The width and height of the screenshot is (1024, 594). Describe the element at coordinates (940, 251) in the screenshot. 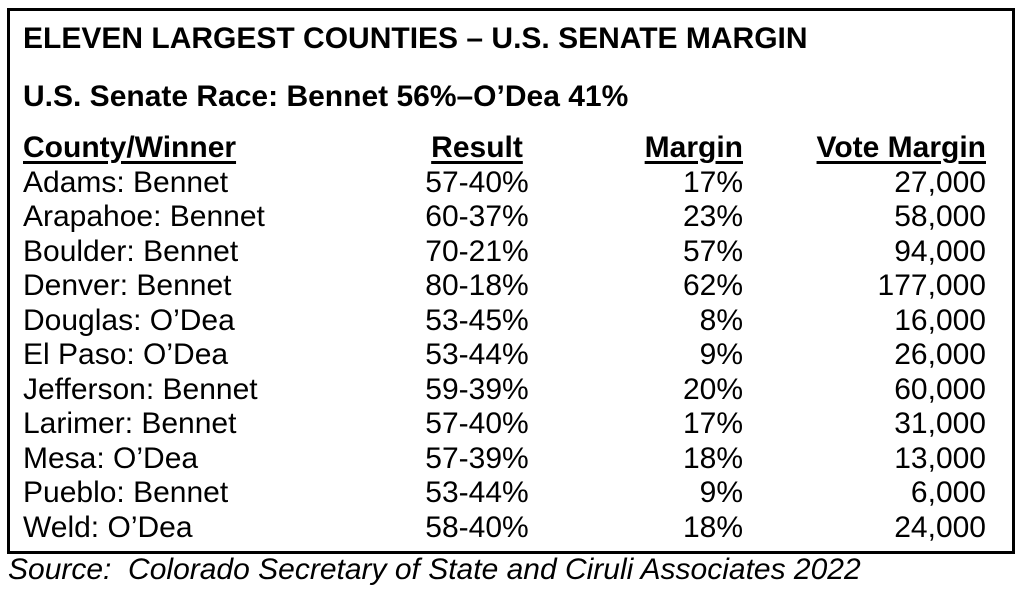

I see `vote-margin-cell: 94,000` at that location.